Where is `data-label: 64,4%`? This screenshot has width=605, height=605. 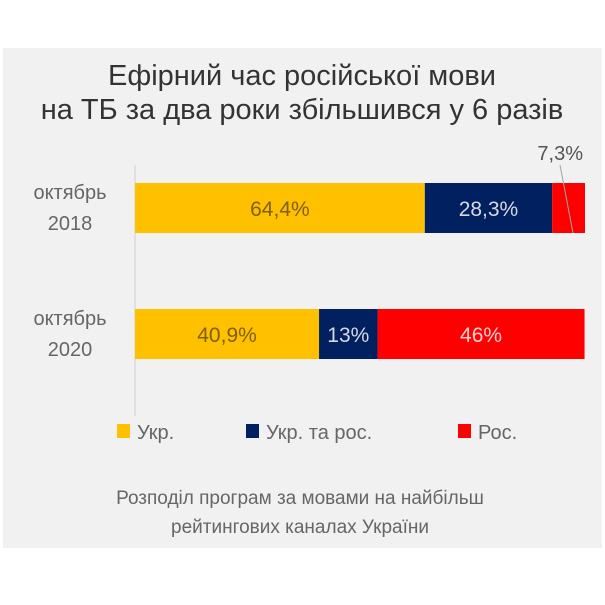 data-label: 64,4% is located at coordinates (280, 209).